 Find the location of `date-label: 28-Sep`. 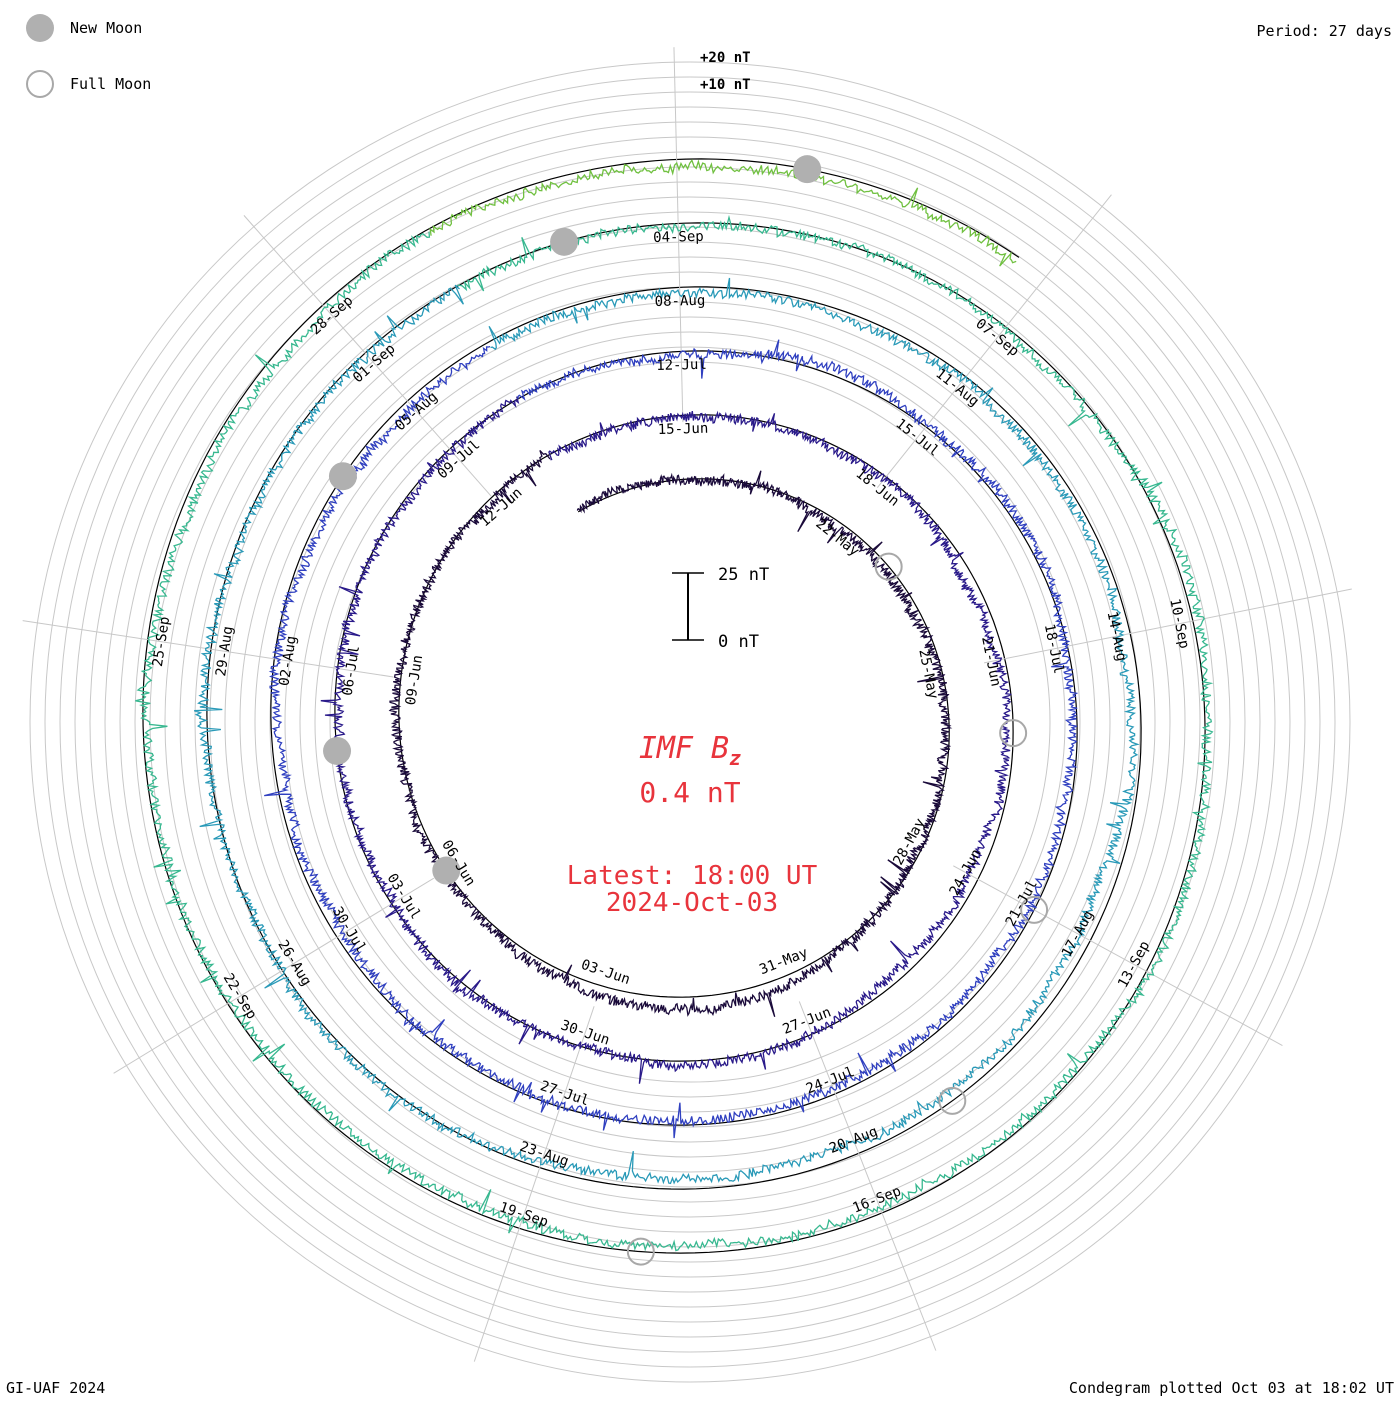

date-label: 28-Sep is located at coordinates (332, 315).